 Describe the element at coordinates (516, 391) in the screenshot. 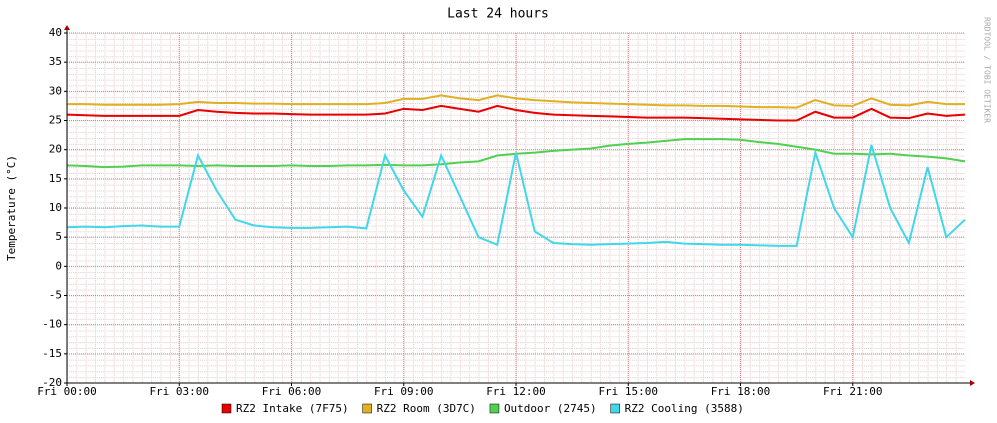

I see `x-tick-label: Fri 12:00` at that location.